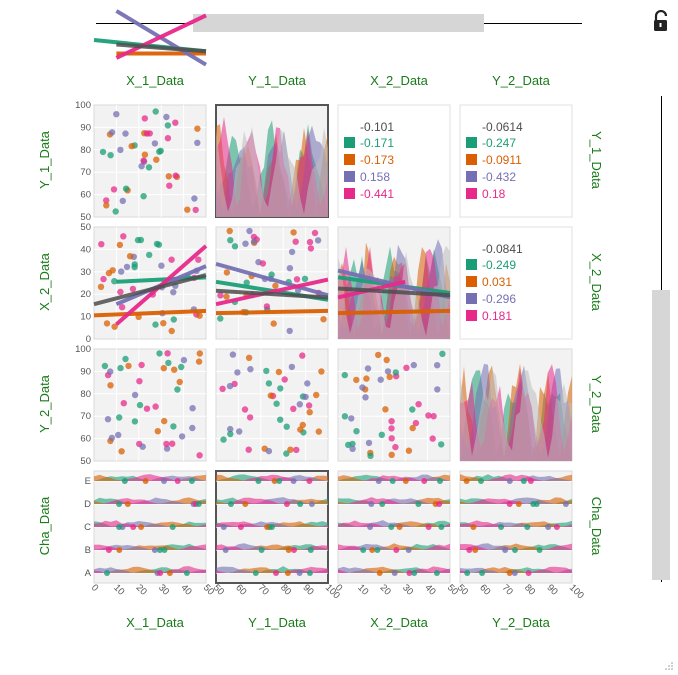 This screenshot has height=675, width=678. Describe the element at coordinates (362, 589) in the screenshot. I see `x-tick-label: 10` at that location.